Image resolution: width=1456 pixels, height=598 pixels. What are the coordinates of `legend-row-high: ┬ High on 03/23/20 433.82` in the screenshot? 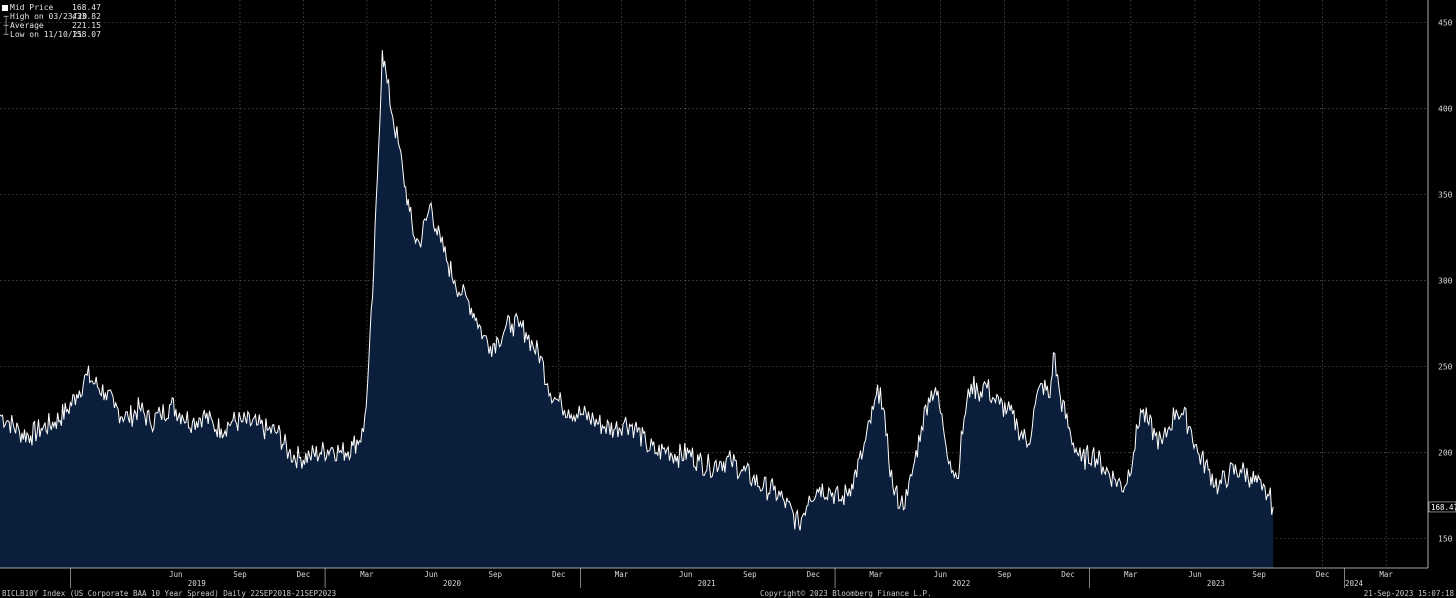 It's located at (51, 16).